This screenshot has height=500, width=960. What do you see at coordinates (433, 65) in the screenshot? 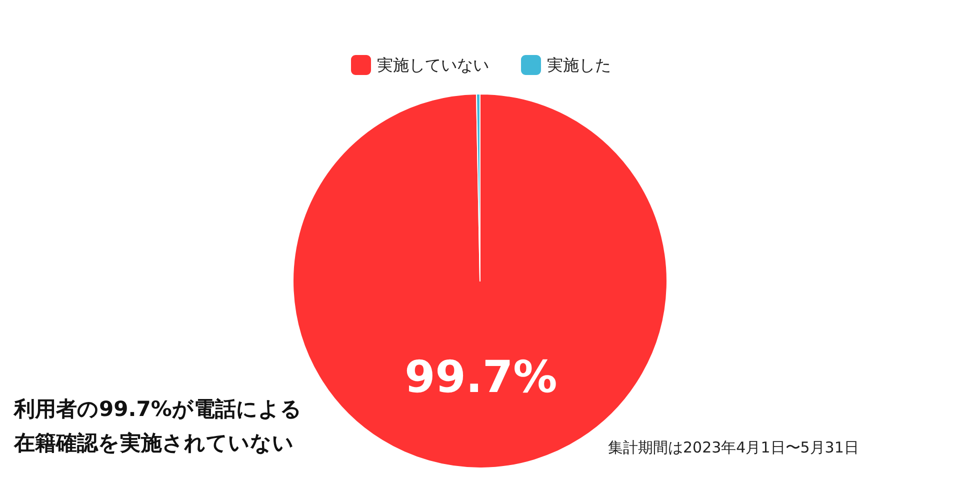
I see `legend-label: 実施していない` at bounding box center [433, 65].